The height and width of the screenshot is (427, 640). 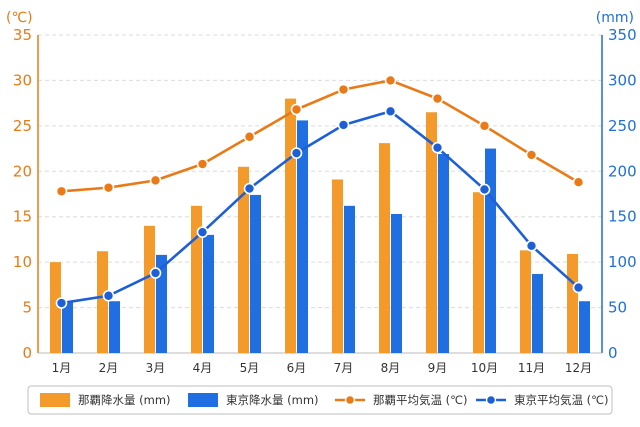 I want to click on category-labels: 1月 2月 3月 4月 5月 6月 7月 8月 9月 10月 11月 12月, so click(x=322, y=368).